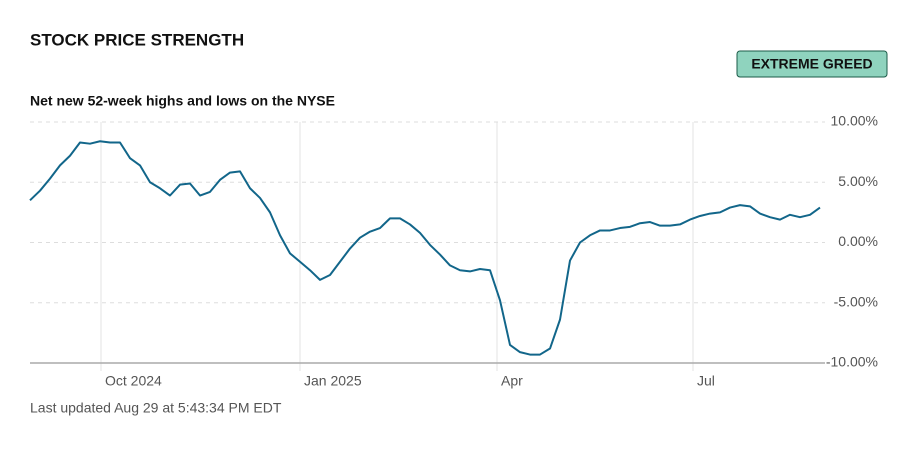 The width and height of the screenshot is (910, 452). Describe the element at coordinates (133, 381) in the screenshot. I see `x-tick-label: Oct 2024` at that location.